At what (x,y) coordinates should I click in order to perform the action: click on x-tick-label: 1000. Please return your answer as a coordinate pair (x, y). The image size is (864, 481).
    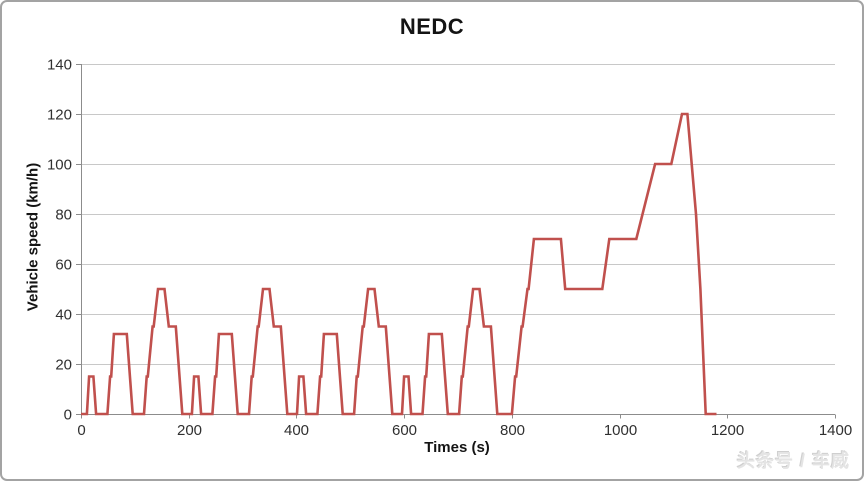
    Looking at the image, I should click on (620, 430).